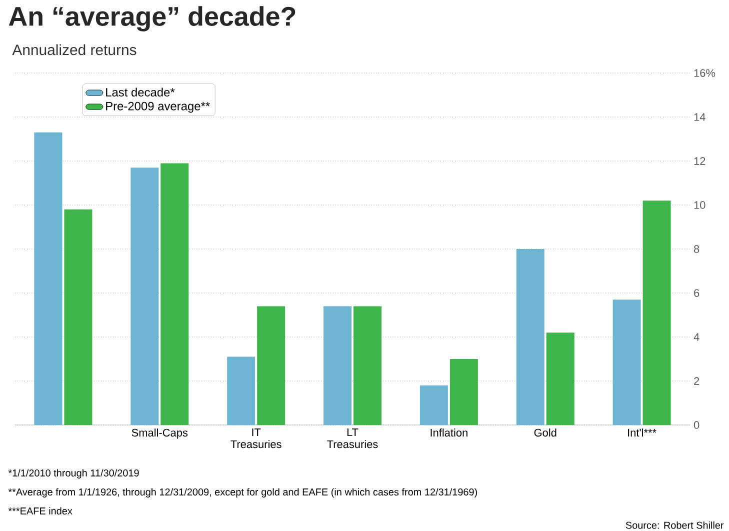  What do you see at coordinates (352, 438) in the screenshot?
I see `x-tick-label: LT Treasuries` at bounding box center [352, 438].